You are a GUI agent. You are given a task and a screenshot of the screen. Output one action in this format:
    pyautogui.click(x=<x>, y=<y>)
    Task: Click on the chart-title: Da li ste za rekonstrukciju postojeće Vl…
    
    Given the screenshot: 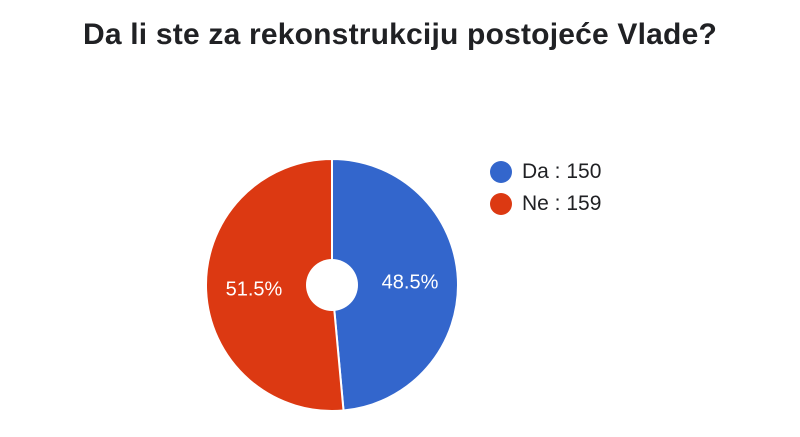 What is the action you would take?
    pyautogui.click(x=399, y=34)
    